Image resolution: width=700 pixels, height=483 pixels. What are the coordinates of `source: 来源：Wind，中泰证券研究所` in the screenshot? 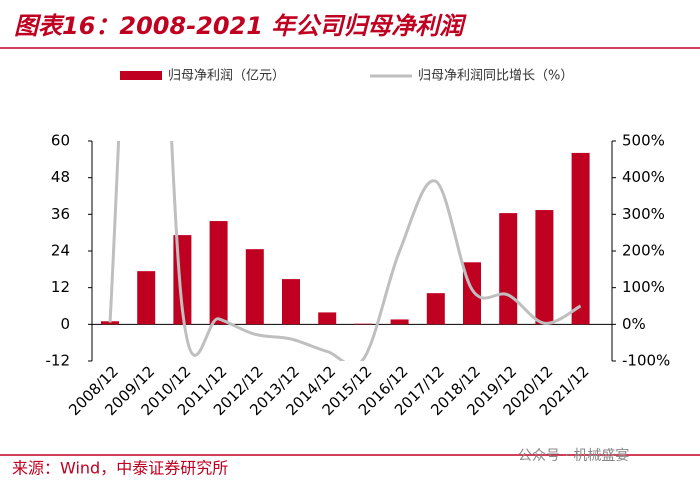 It's located at (120, 468).